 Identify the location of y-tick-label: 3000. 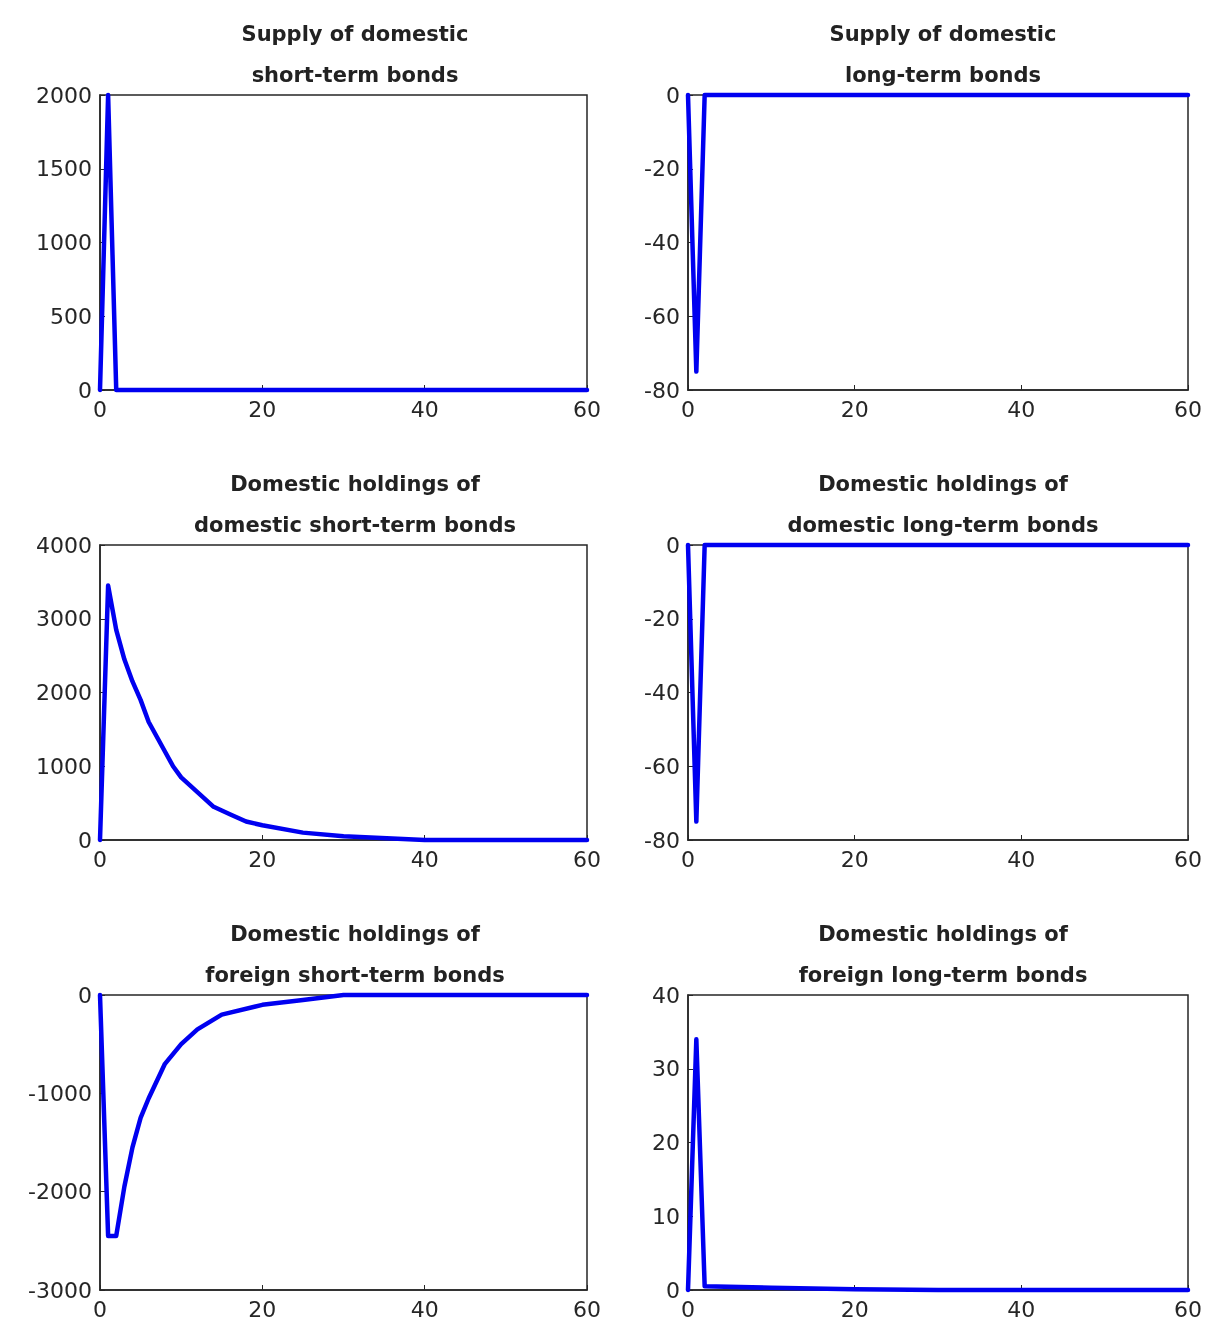
(64, 619).